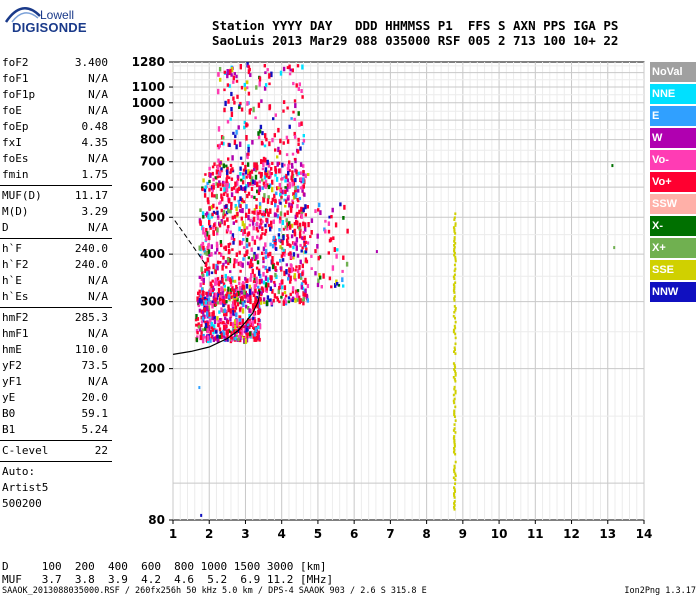  What do you see at coordinates (95, 397) in the screenshot?
I see `param-value: 20.0` at bounding box center [95, 397].